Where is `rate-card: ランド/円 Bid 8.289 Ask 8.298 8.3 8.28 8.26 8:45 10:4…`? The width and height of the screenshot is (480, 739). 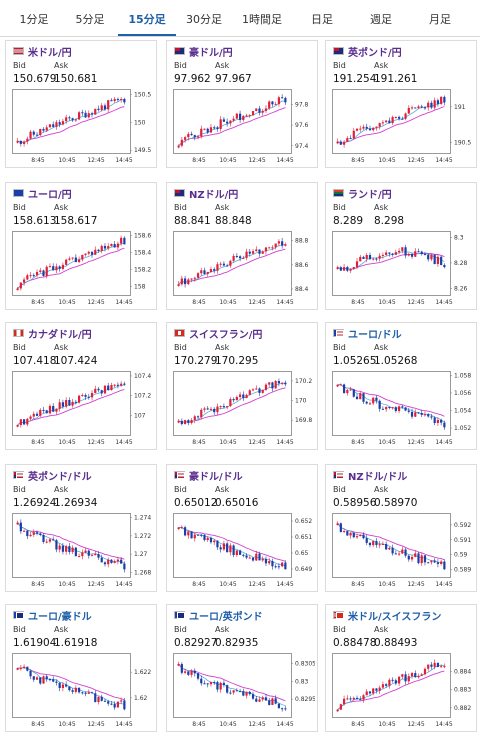 rate-card: ランド/円 Bid 8.289 Ask 8.298 8.3 8.28 8.26 8:45 10:4… is located at coordinates (401, 246).